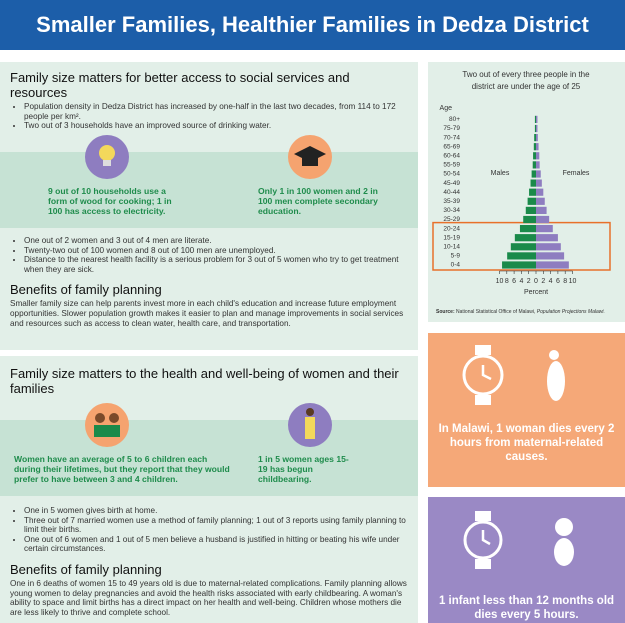  I want to click on source-text: Population Projections Malawi., so click(571, 312).